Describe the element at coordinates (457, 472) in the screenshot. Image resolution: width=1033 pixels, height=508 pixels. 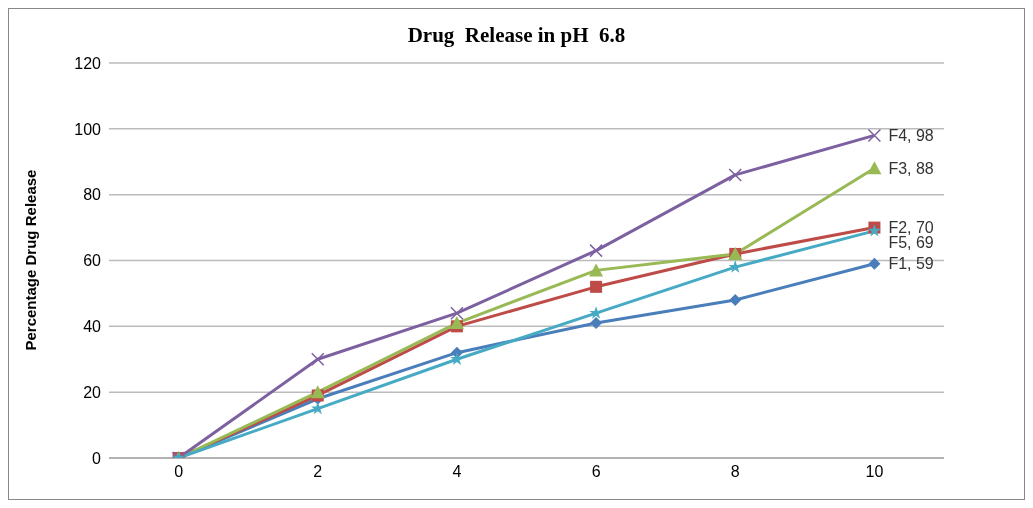
I see `x-tick-label: 4` at that location.